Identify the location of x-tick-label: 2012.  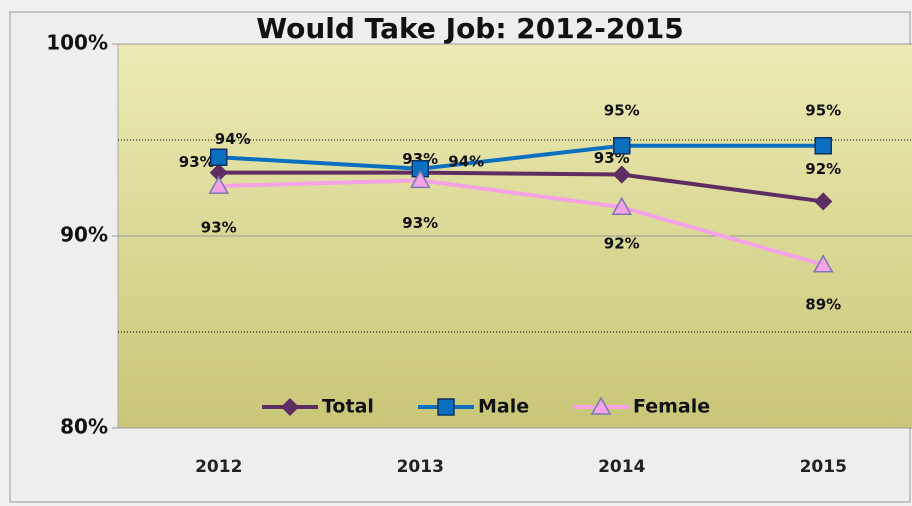
(218, 467).